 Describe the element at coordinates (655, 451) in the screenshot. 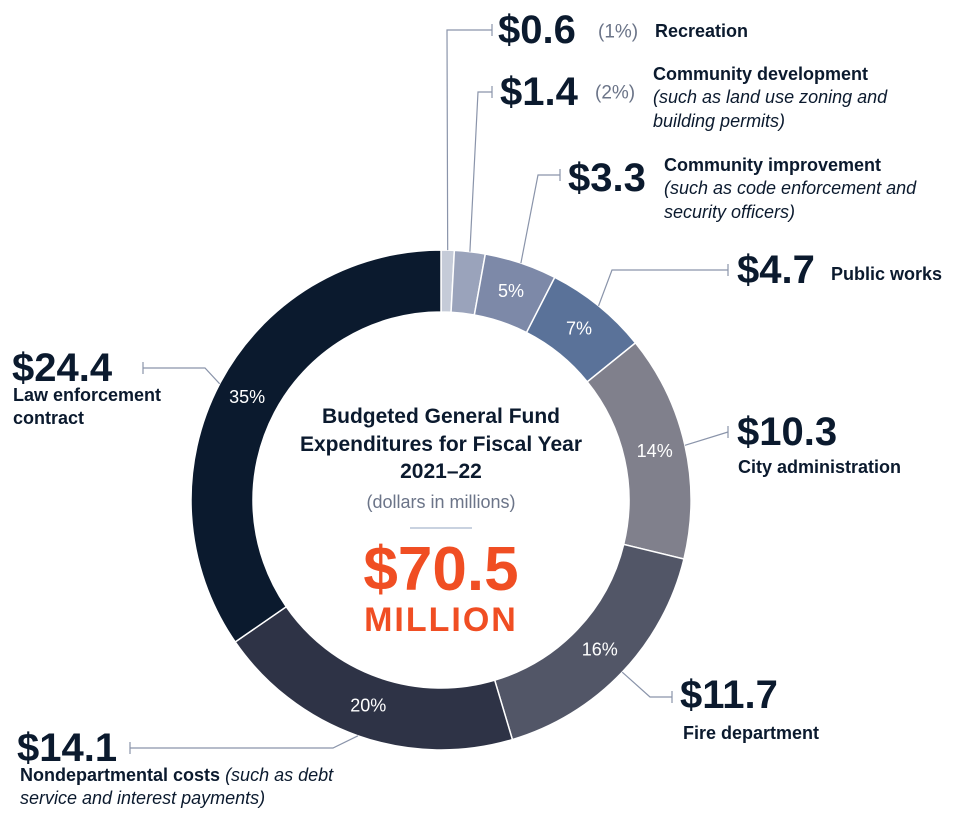

I see `percent-label: 14%` at that location.